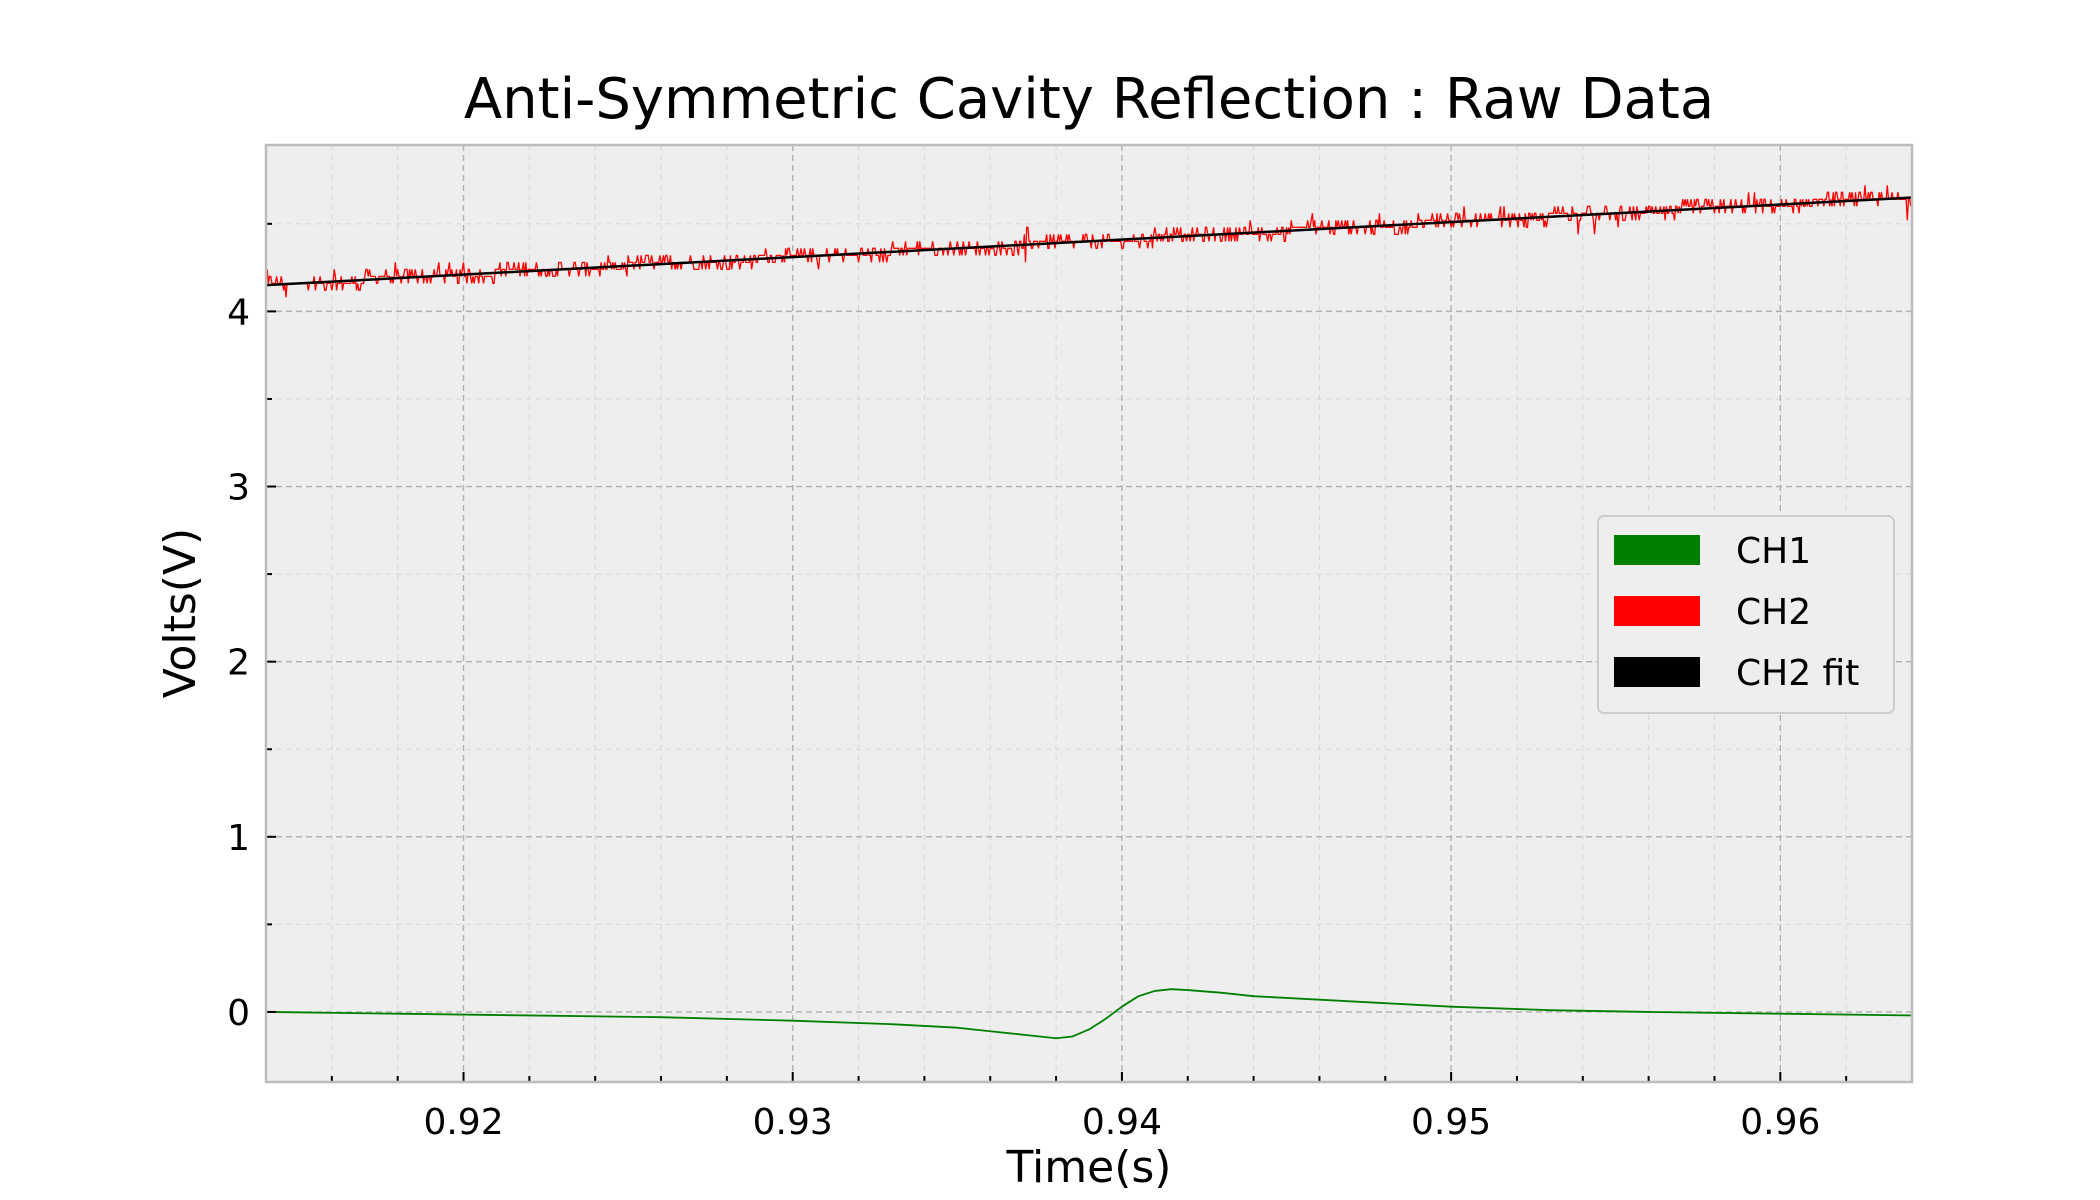 Image resolution: width=2100 pixels, height=1200 pixels. I want to click on x-tick-label: 0.92, so click(463, 1122).